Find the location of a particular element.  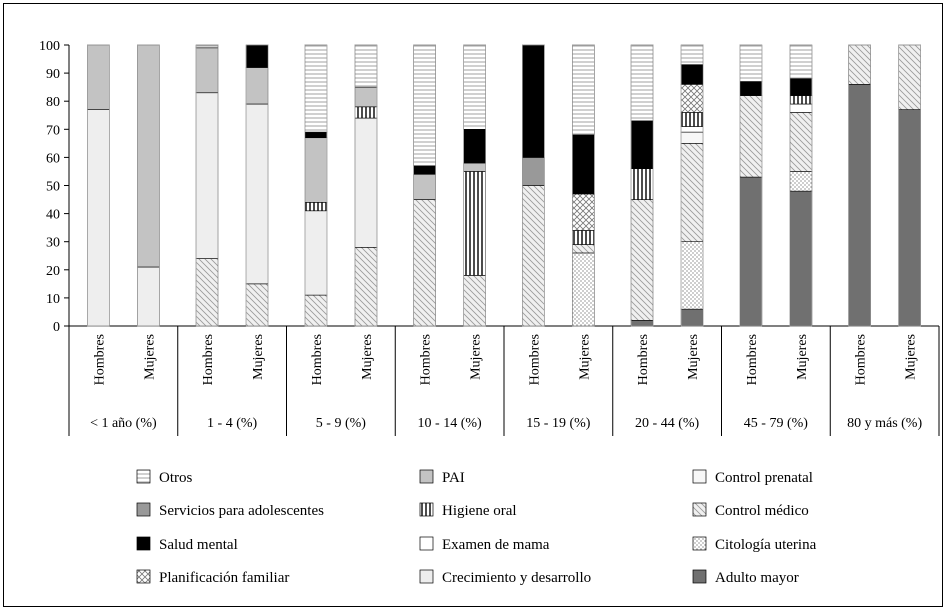

legend-label-servicios-para-adolescentes: Servicios para adolescentes is located at coordinates (241, 511).